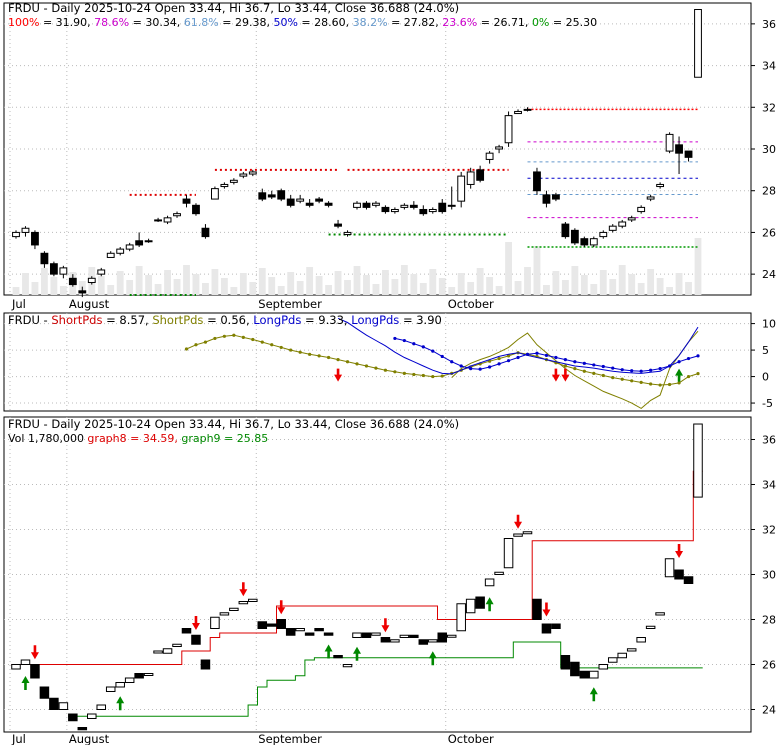  I want to click on price-x-axis: Jul August September October, so click(252, 304).